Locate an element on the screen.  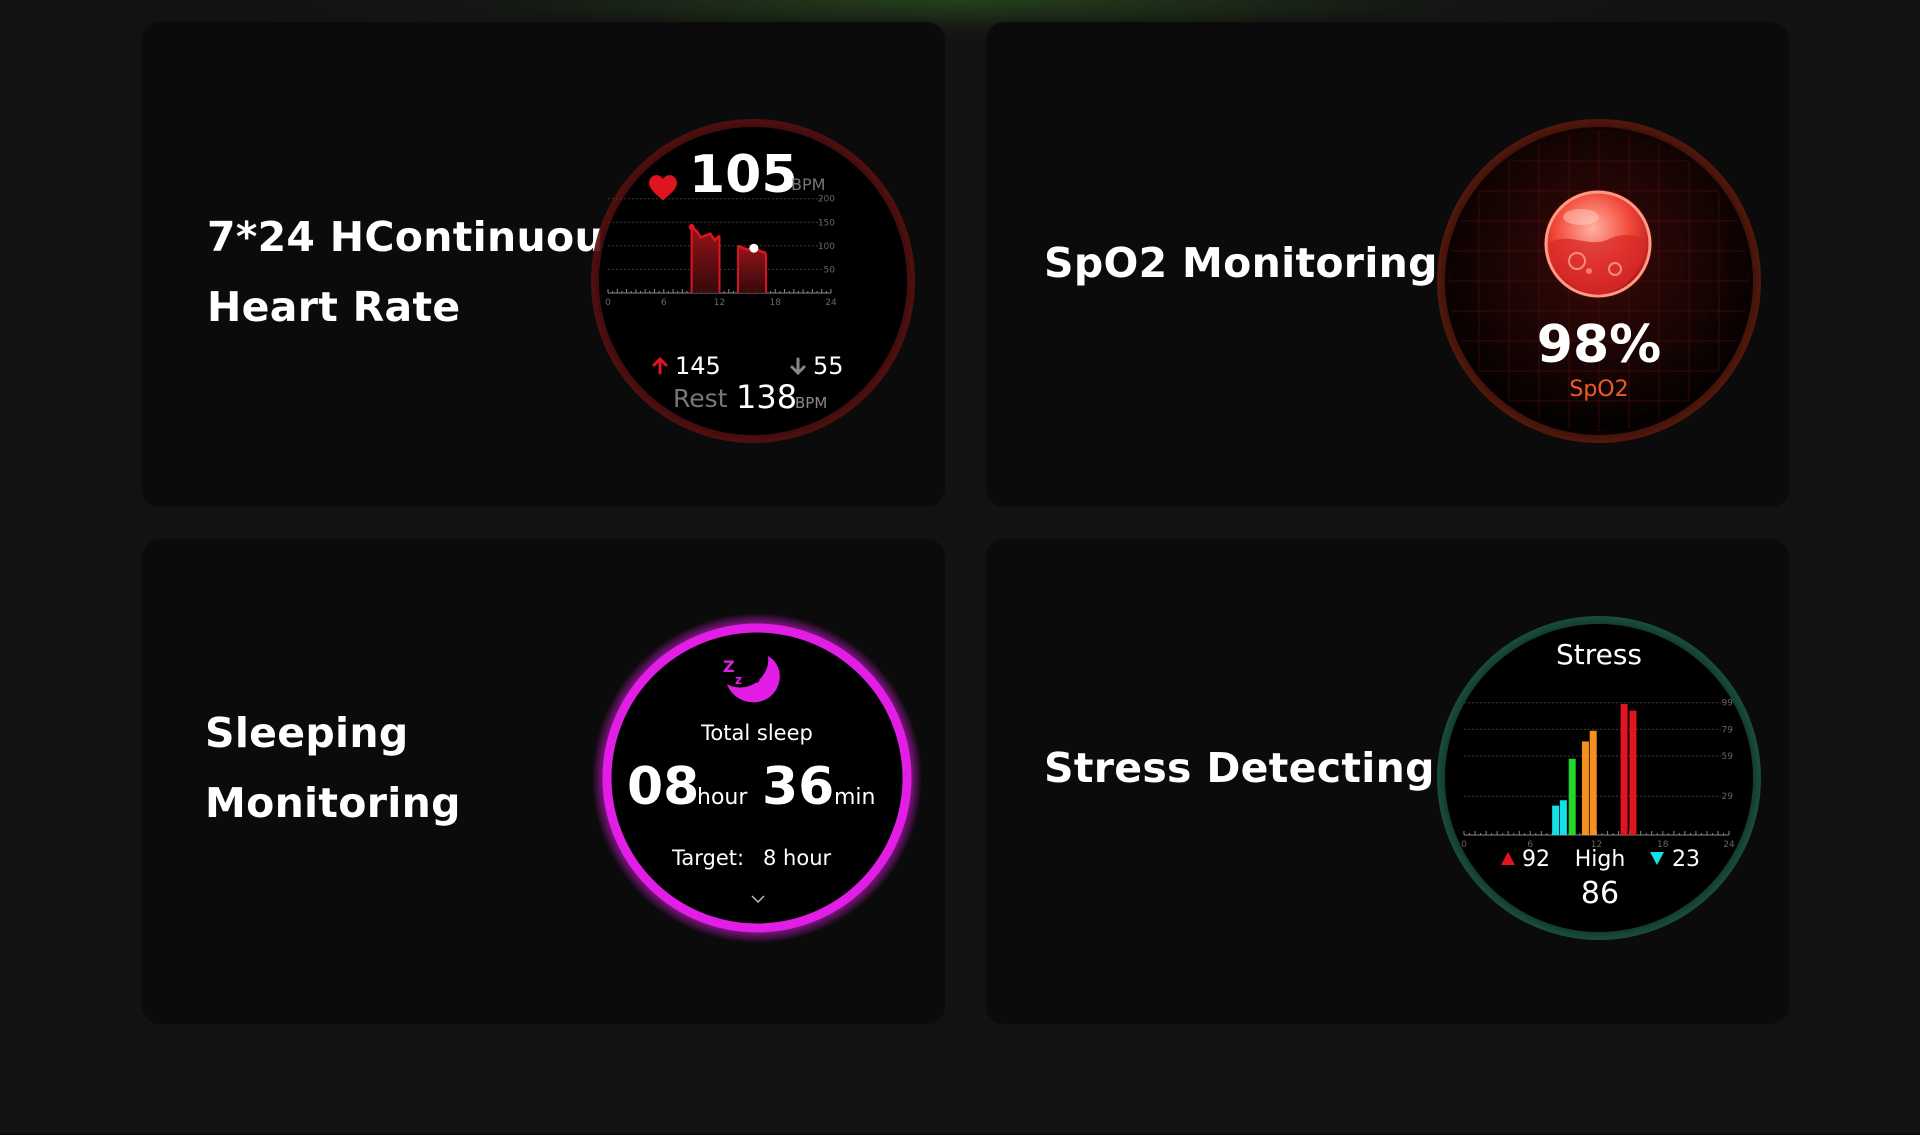
stress-current-value: 86 is located at coordinates (1600, 893).